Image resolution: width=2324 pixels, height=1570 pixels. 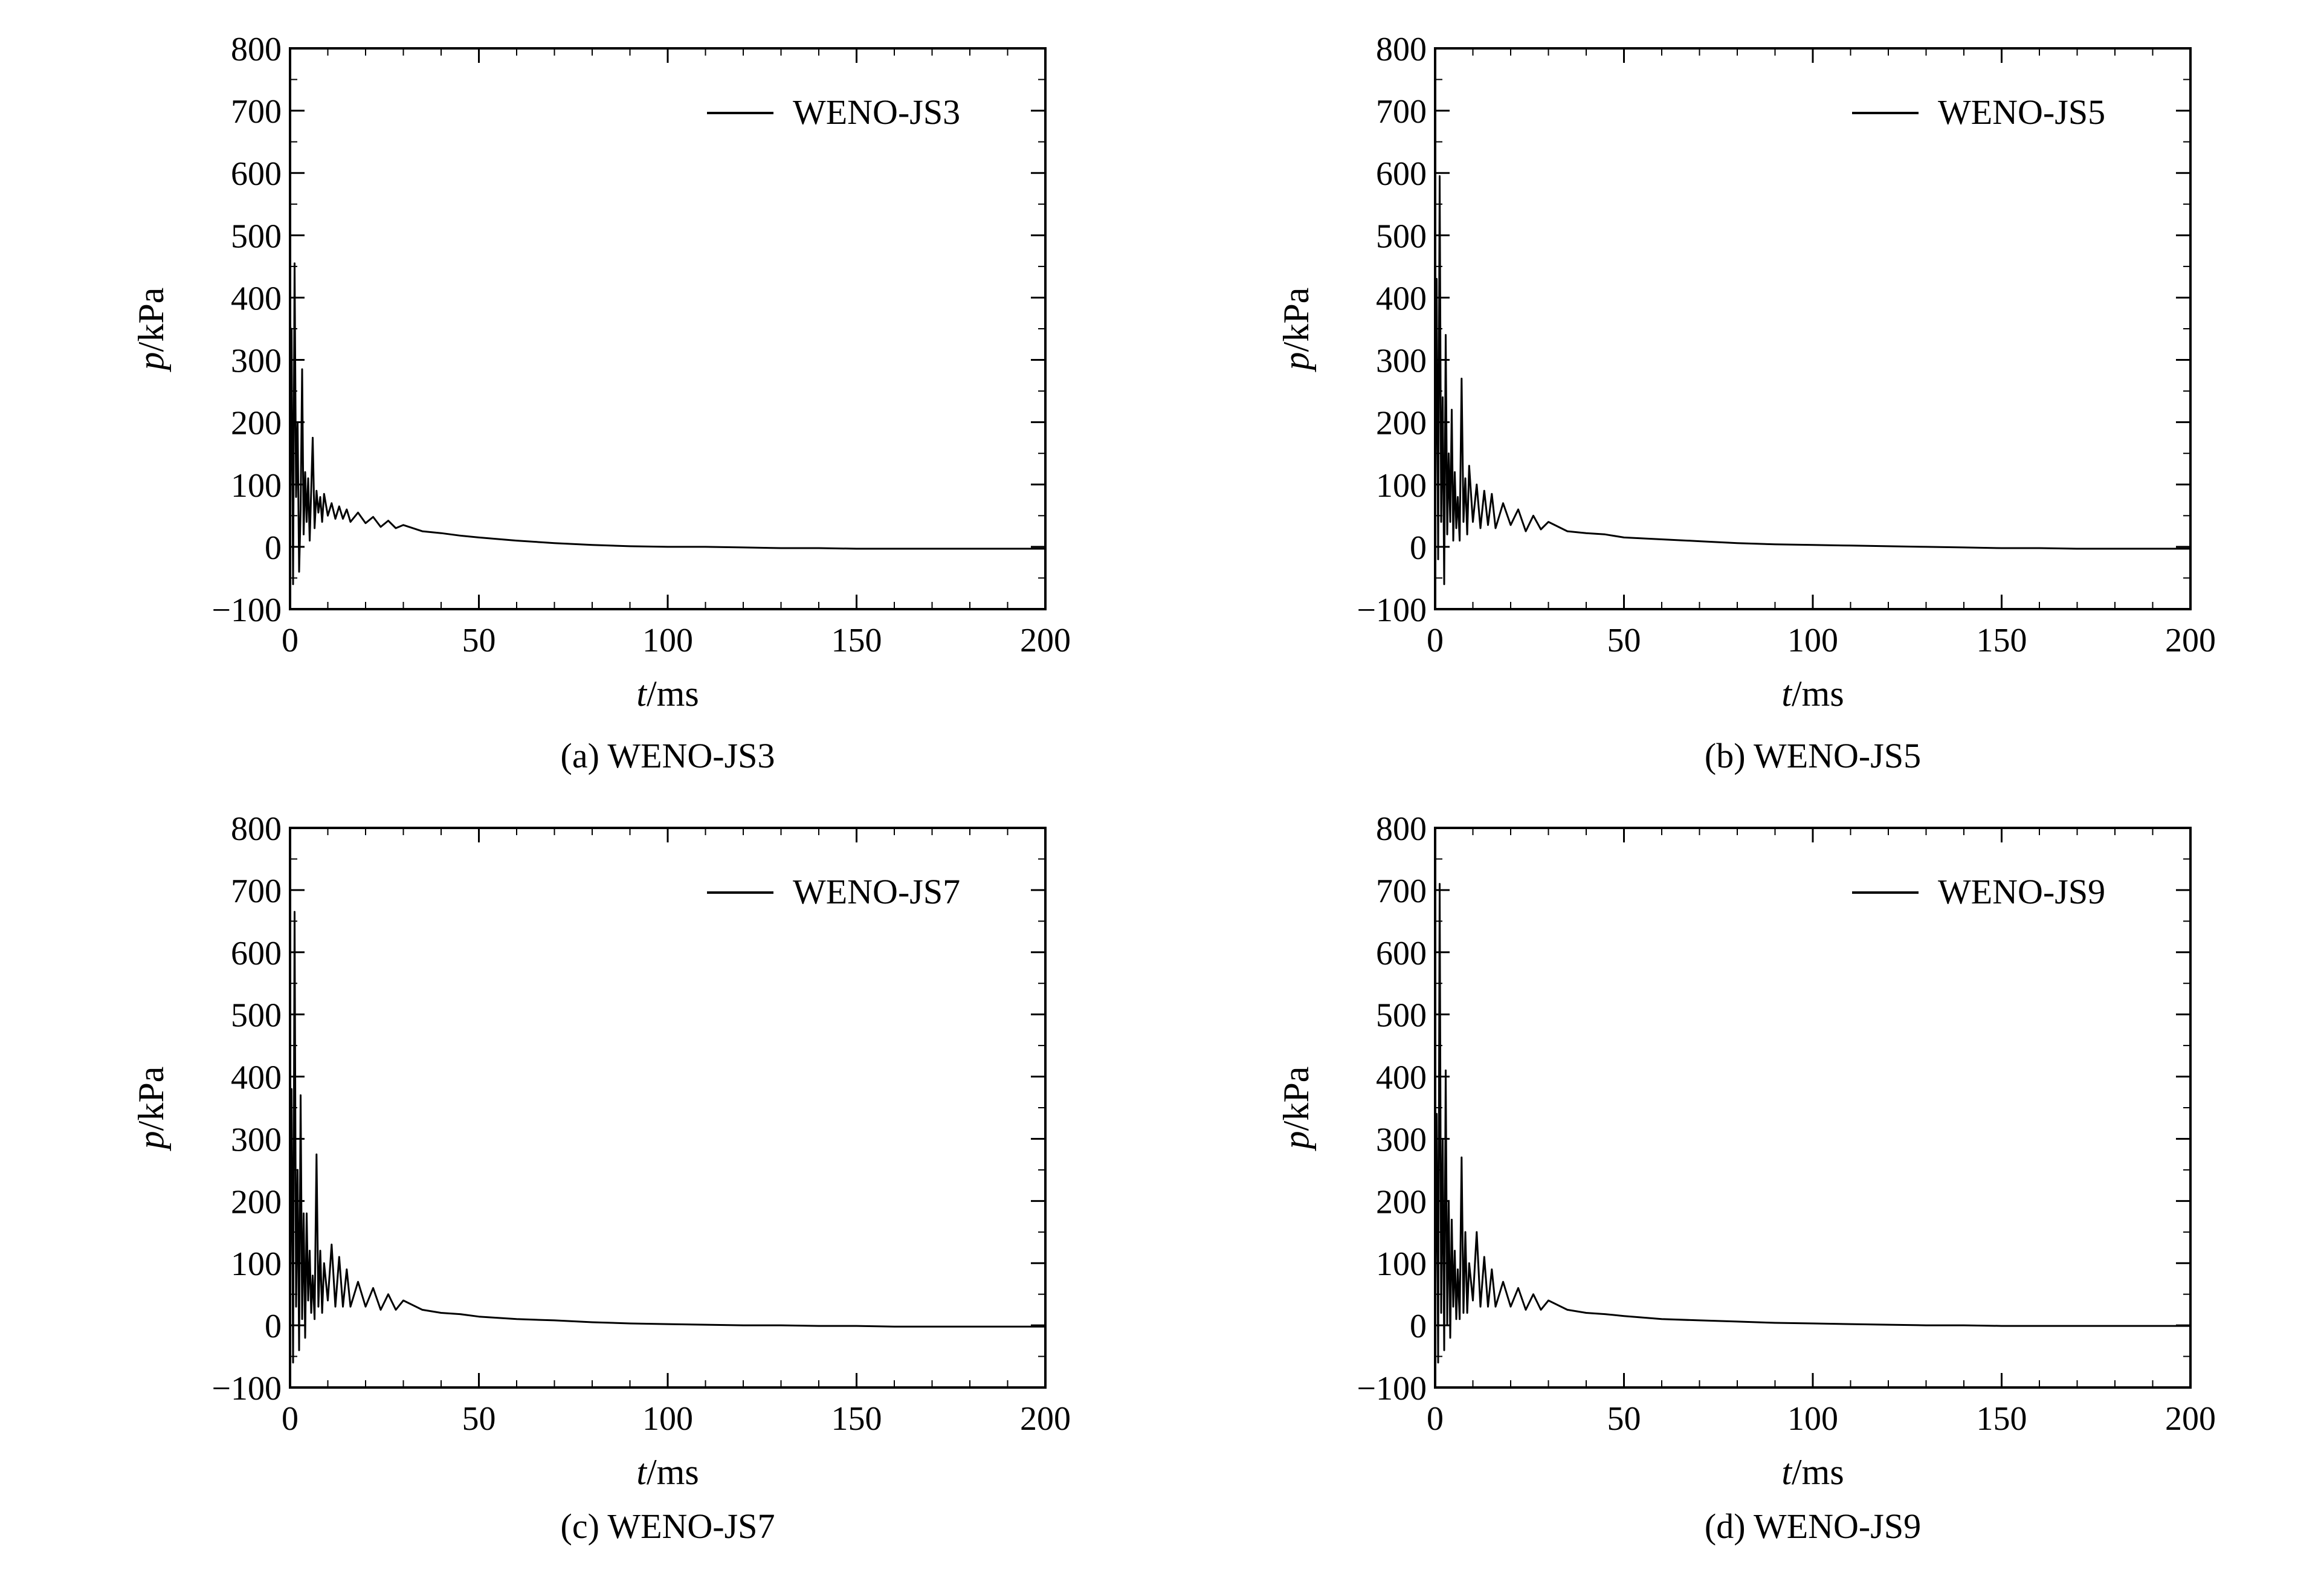 I want to click on legend-label: WENO-JS7, so click(x=877, y=891).